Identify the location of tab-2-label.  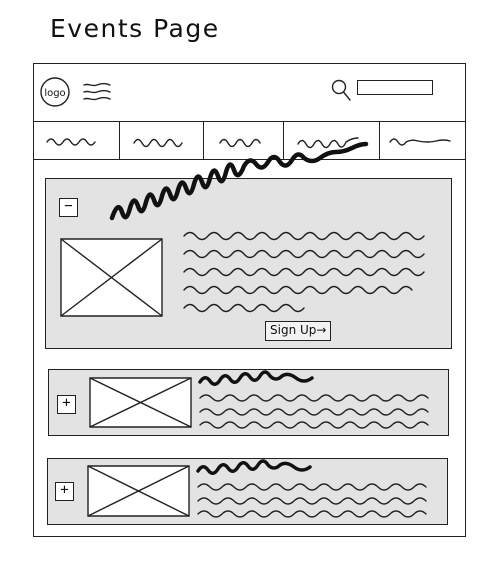
(158, 143).